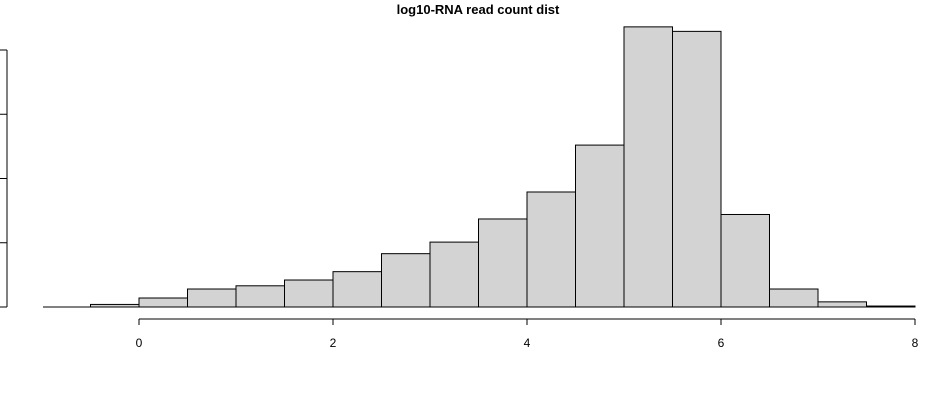  Describe the element at coordinates (4, 178) in the screenshot. I see `y-axis` at that location.